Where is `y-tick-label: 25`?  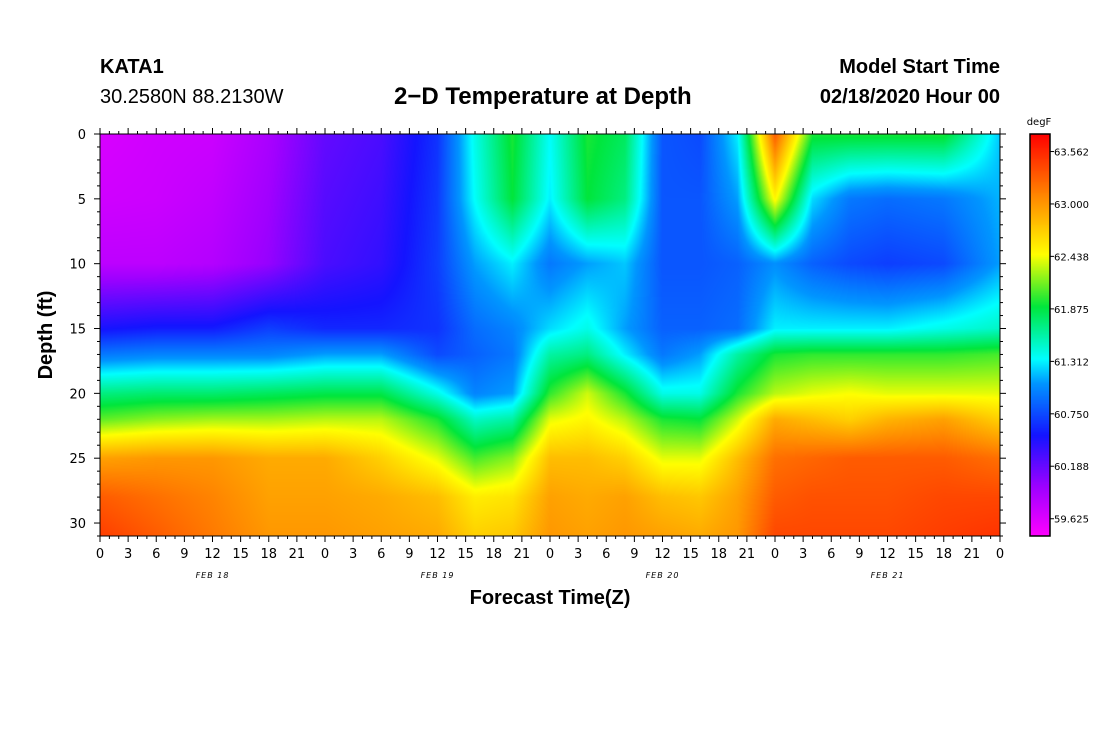 y-tick-label: 25 is located at coordinates (77, 459).